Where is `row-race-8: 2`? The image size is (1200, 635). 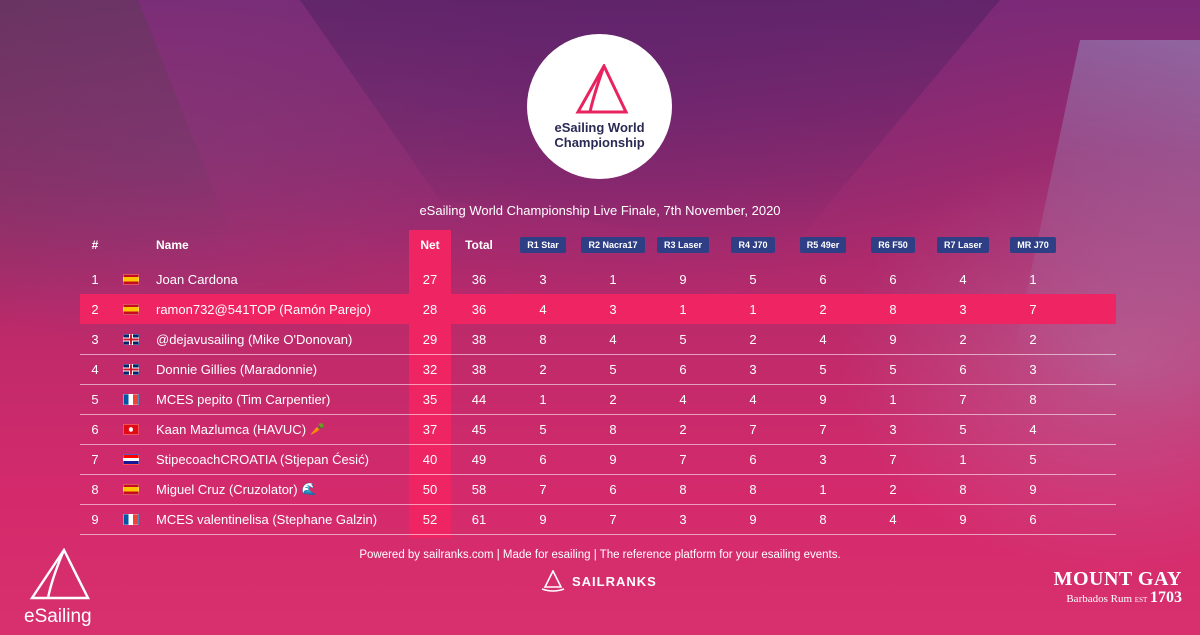
row-race-8: 2 is located at coordinates (1033, 339).